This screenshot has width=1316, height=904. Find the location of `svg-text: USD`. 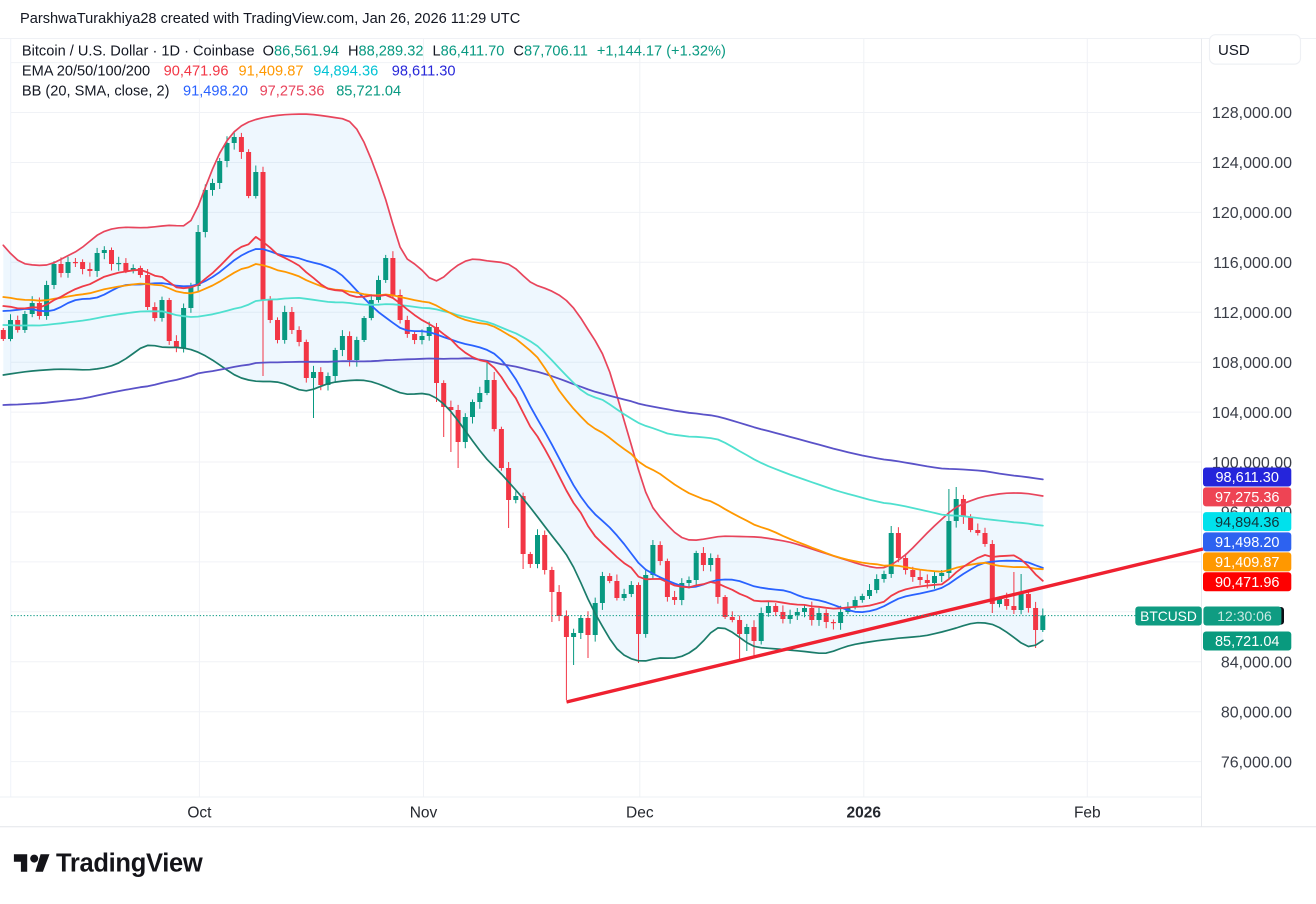

svg-text: USD is located at coordinates (1234, 50).